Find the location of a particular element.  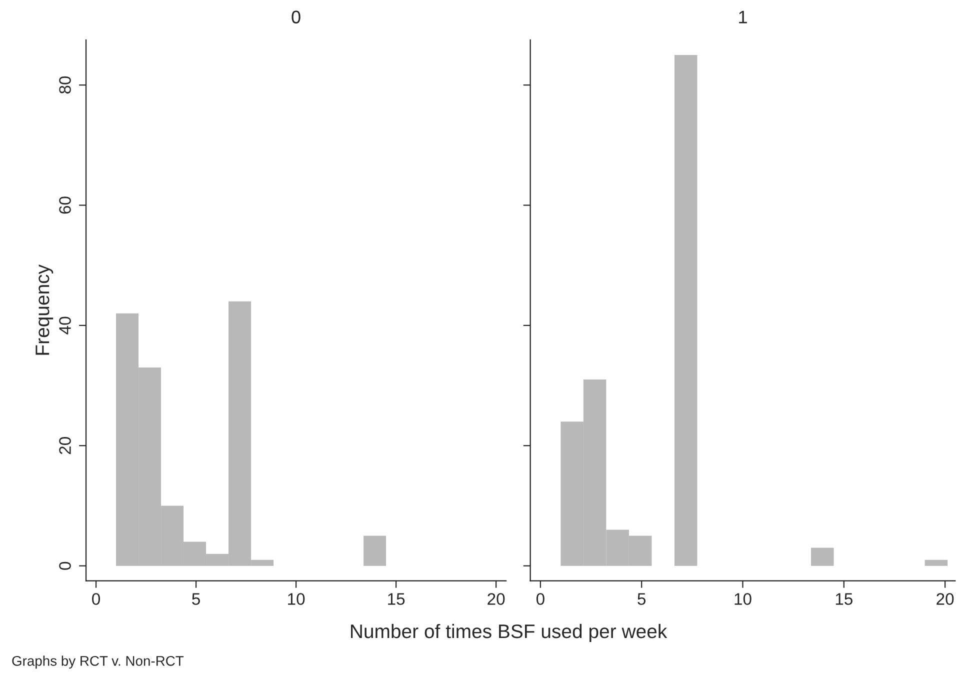

x-axis-title: Number of times BSF used per week is located at coordinates (509, 633).